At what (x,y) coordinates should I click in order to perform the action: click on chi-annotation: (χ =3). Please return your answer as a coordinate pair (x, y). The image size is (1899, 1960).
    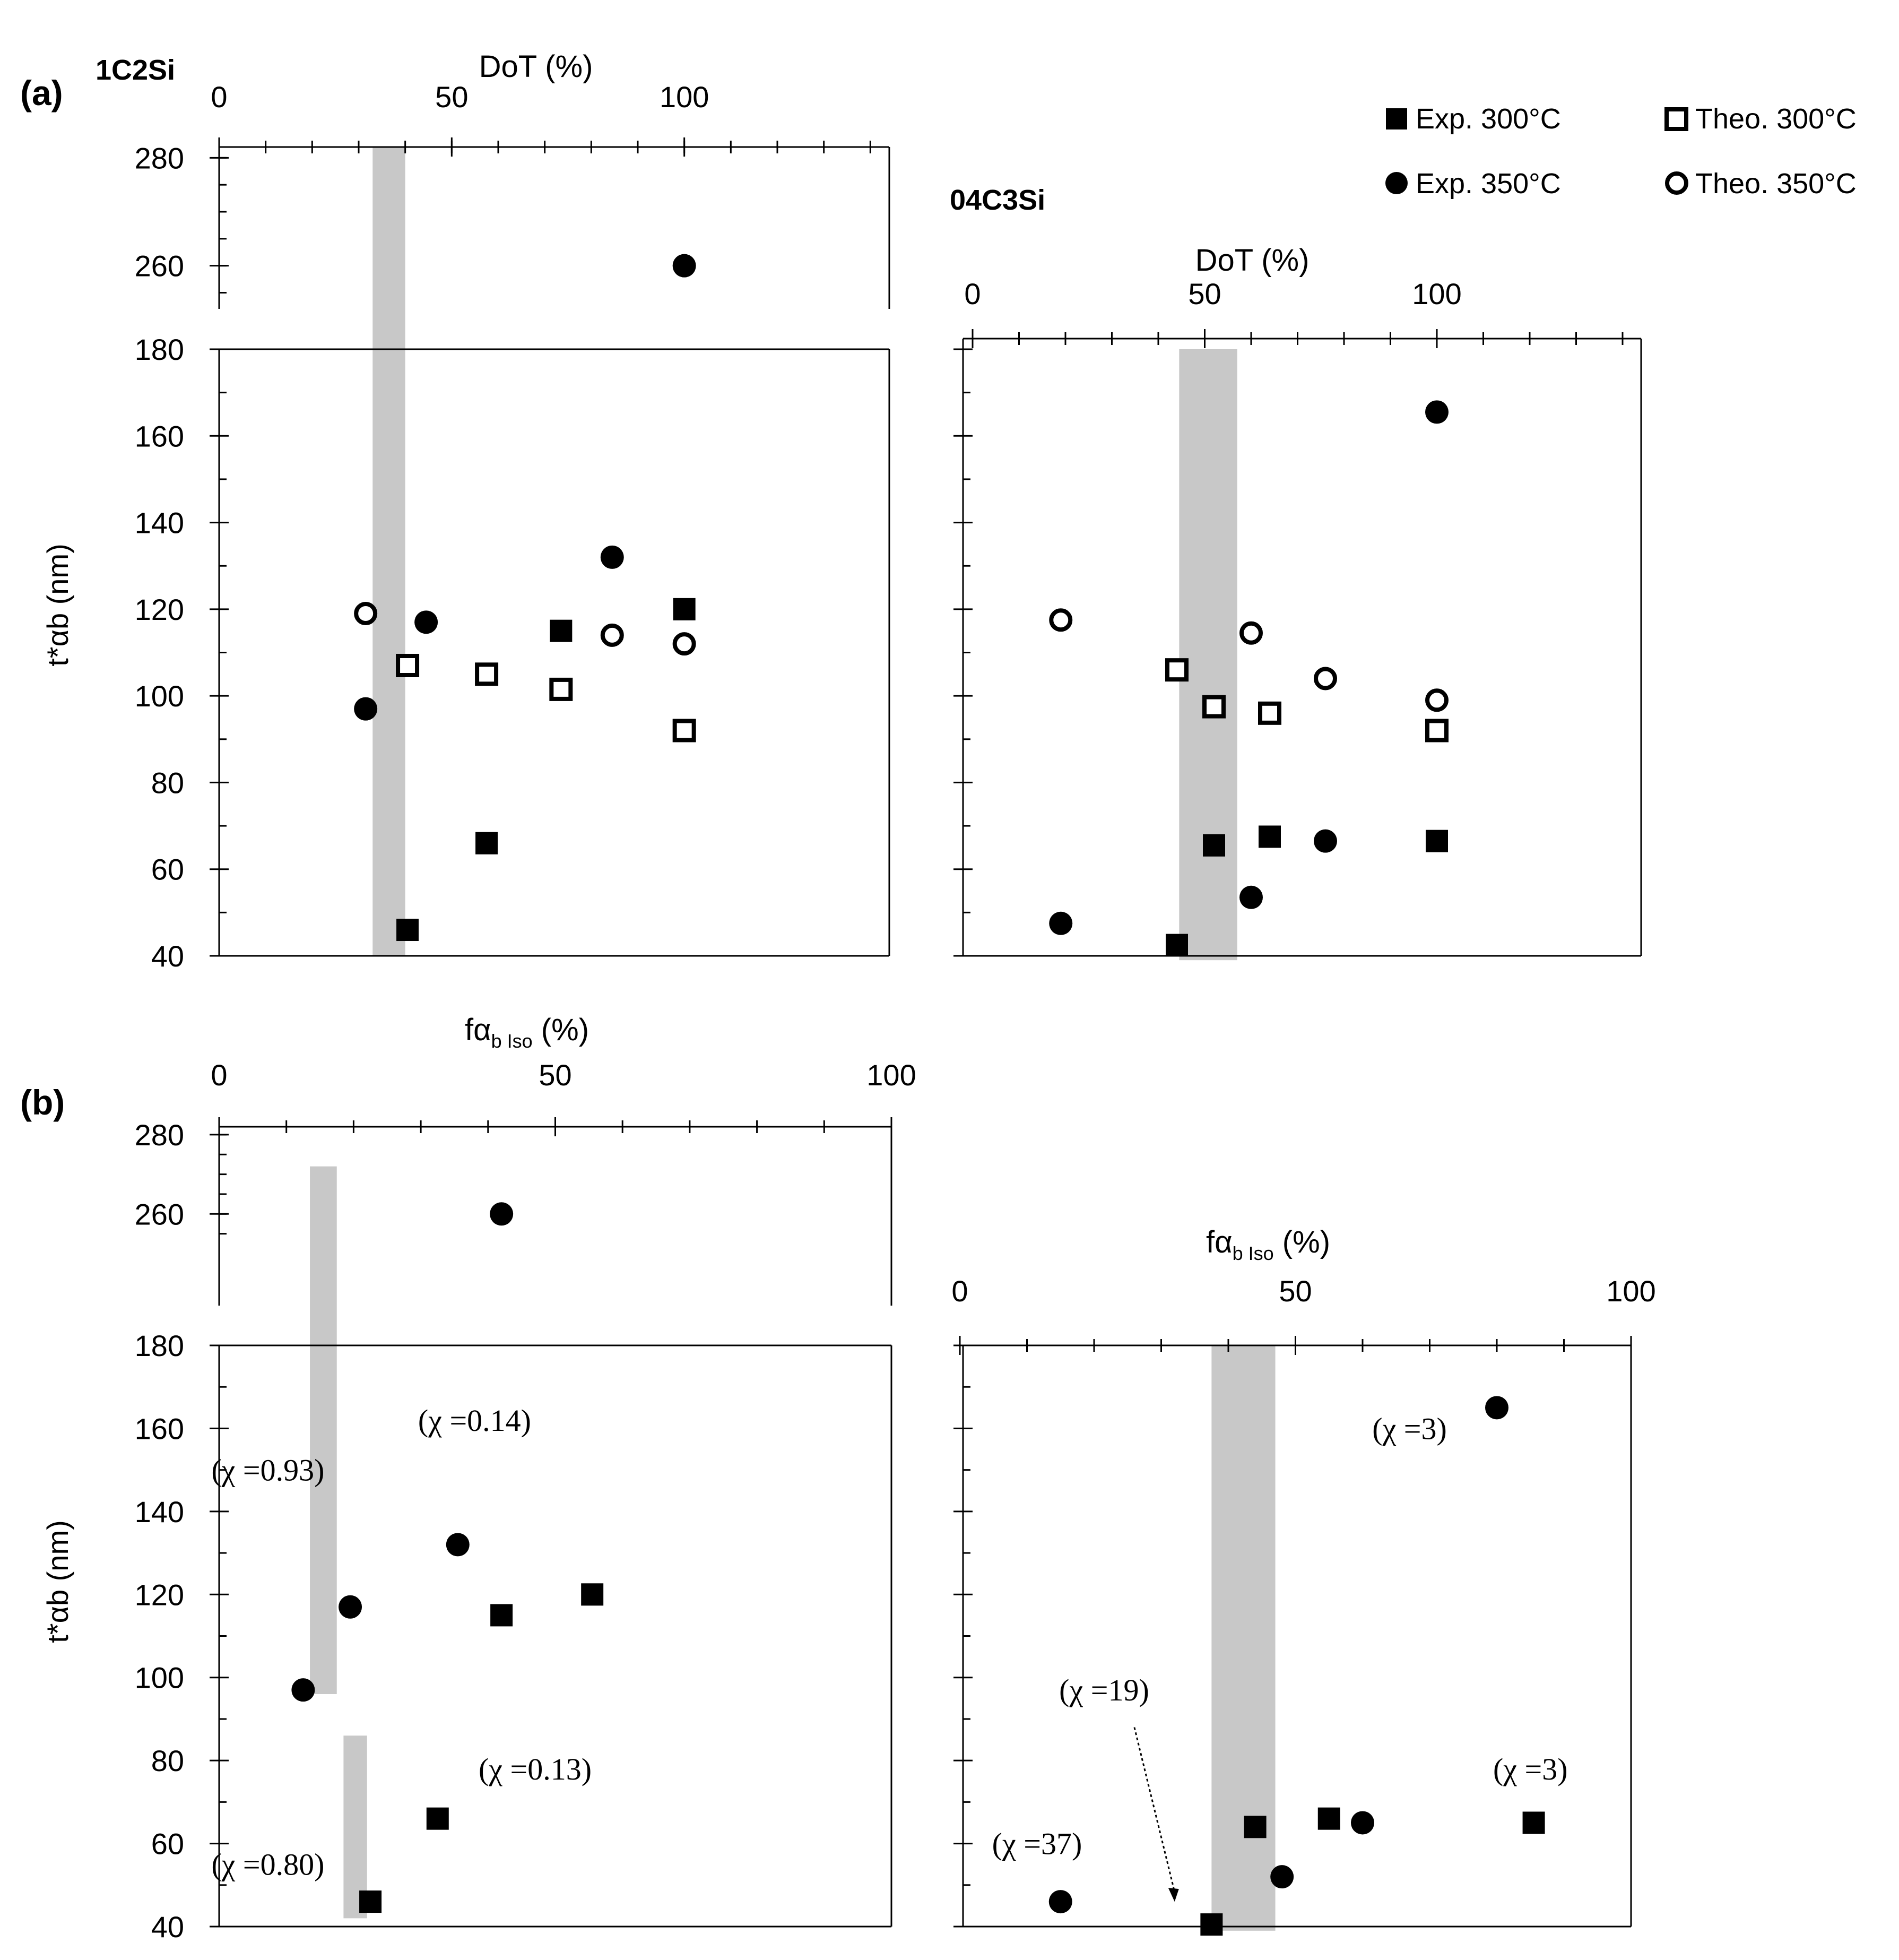
    Looking at the image, I should click on (1531, 1769).